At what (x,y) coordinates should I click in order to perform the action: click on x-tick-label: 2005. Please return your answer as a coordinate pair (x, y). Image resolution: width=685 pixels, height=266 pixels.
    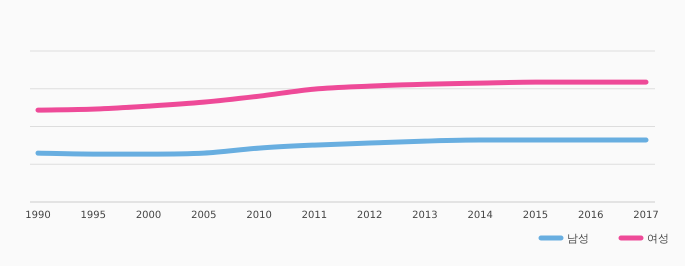
    Looking at the image, I should click on (204, 215).